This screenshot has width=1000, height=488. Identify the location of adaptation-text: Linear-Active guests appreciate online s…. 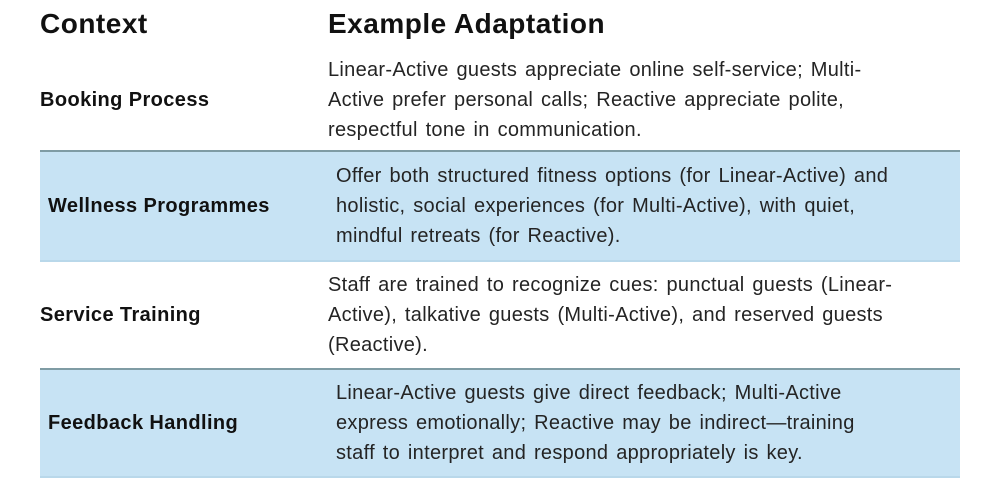
(595, 100).